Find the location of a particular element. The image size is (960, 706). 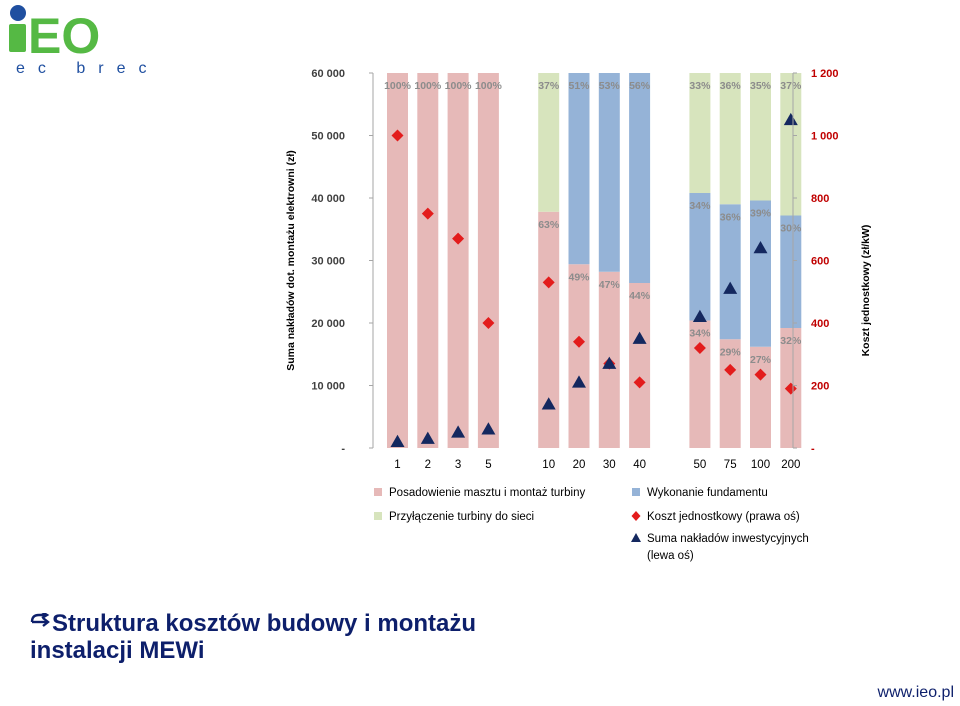

left-tick-label: 40 000 is located at coordinates (328, 199).